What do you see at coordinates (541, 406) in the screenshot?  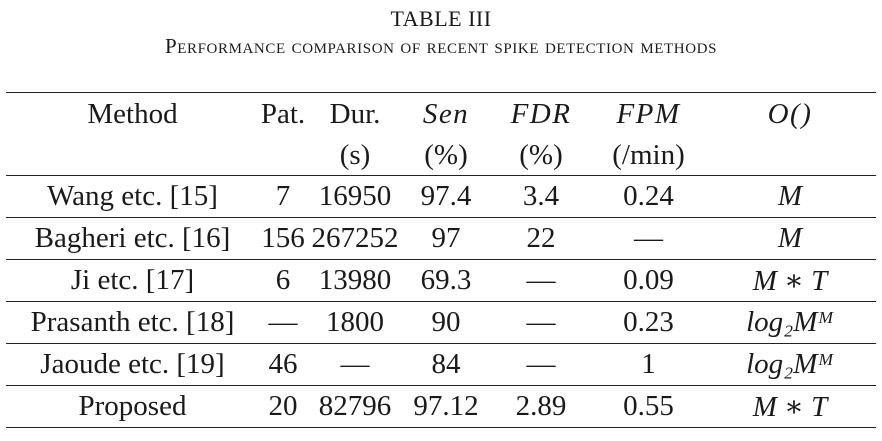 I see `cell-fdr: 2.89` at bounding box center [541, 406].